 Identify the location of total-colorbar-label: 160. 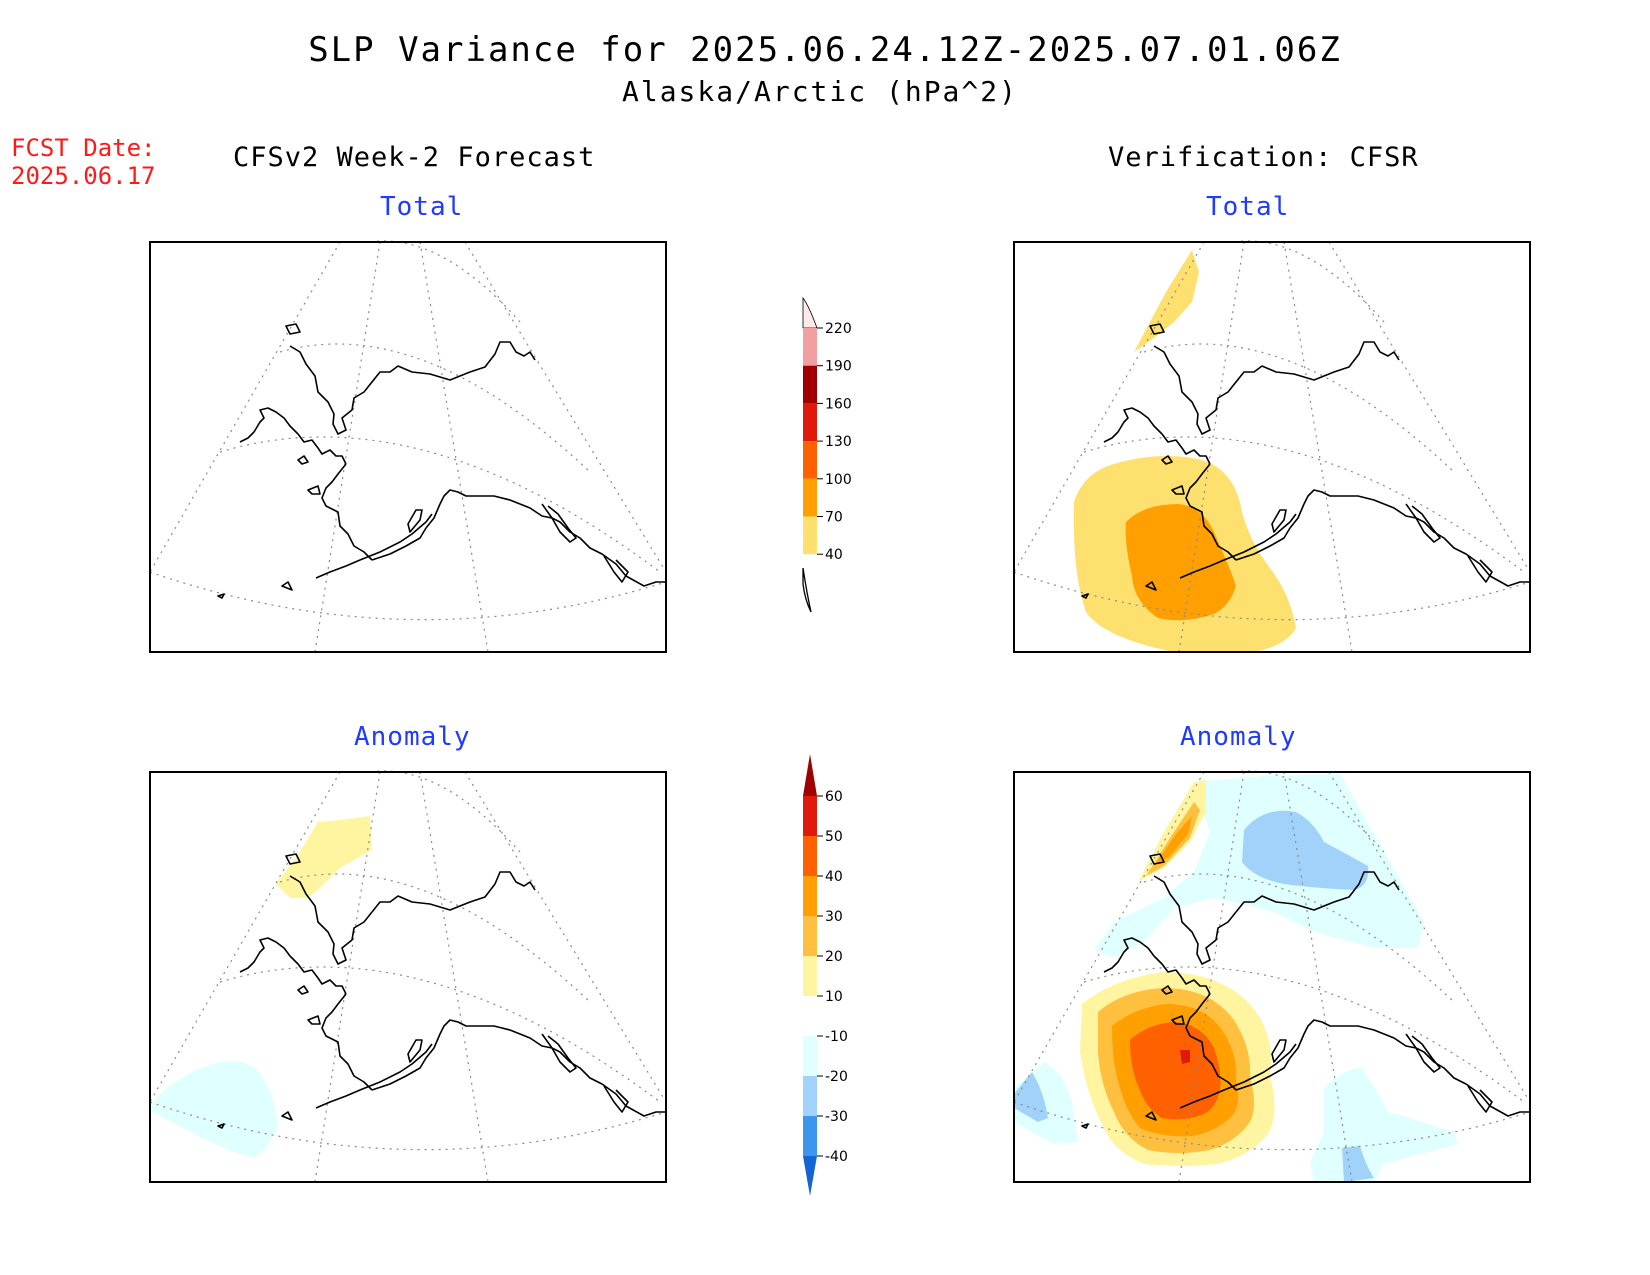
(838, 404).